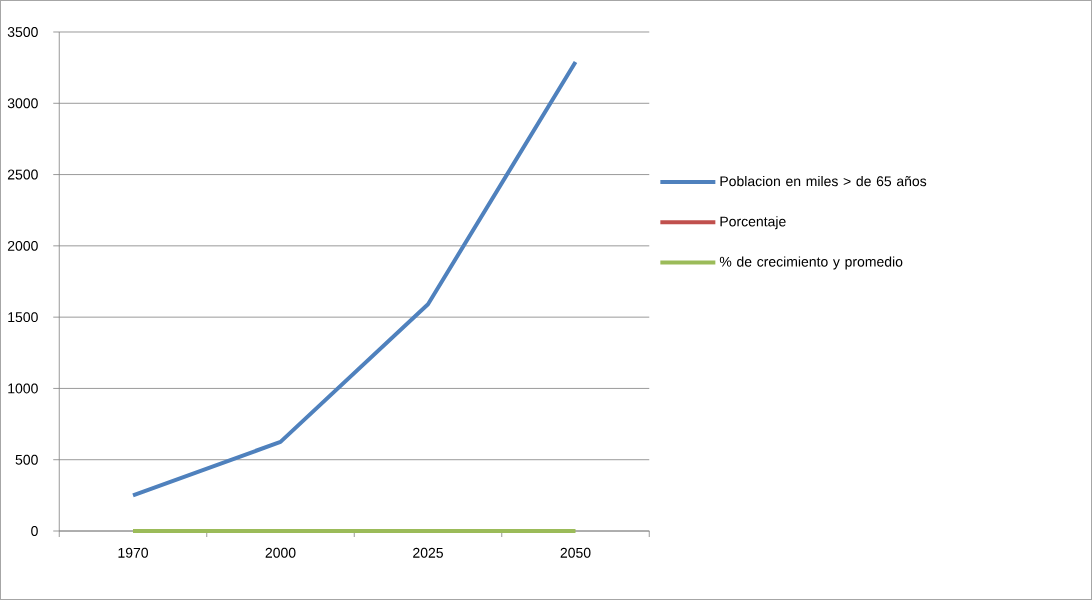  What do you see at coordinates (753, 223) in the screenshot?
I see `legend-label: Porcentaje` at bounding box center [753, 223].